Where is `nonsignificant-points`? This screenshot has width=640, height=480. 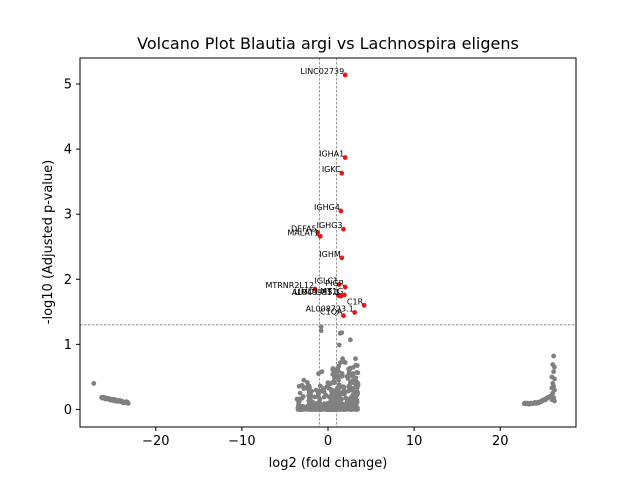 nonsignificant-points is located at coordinates (324, 368).